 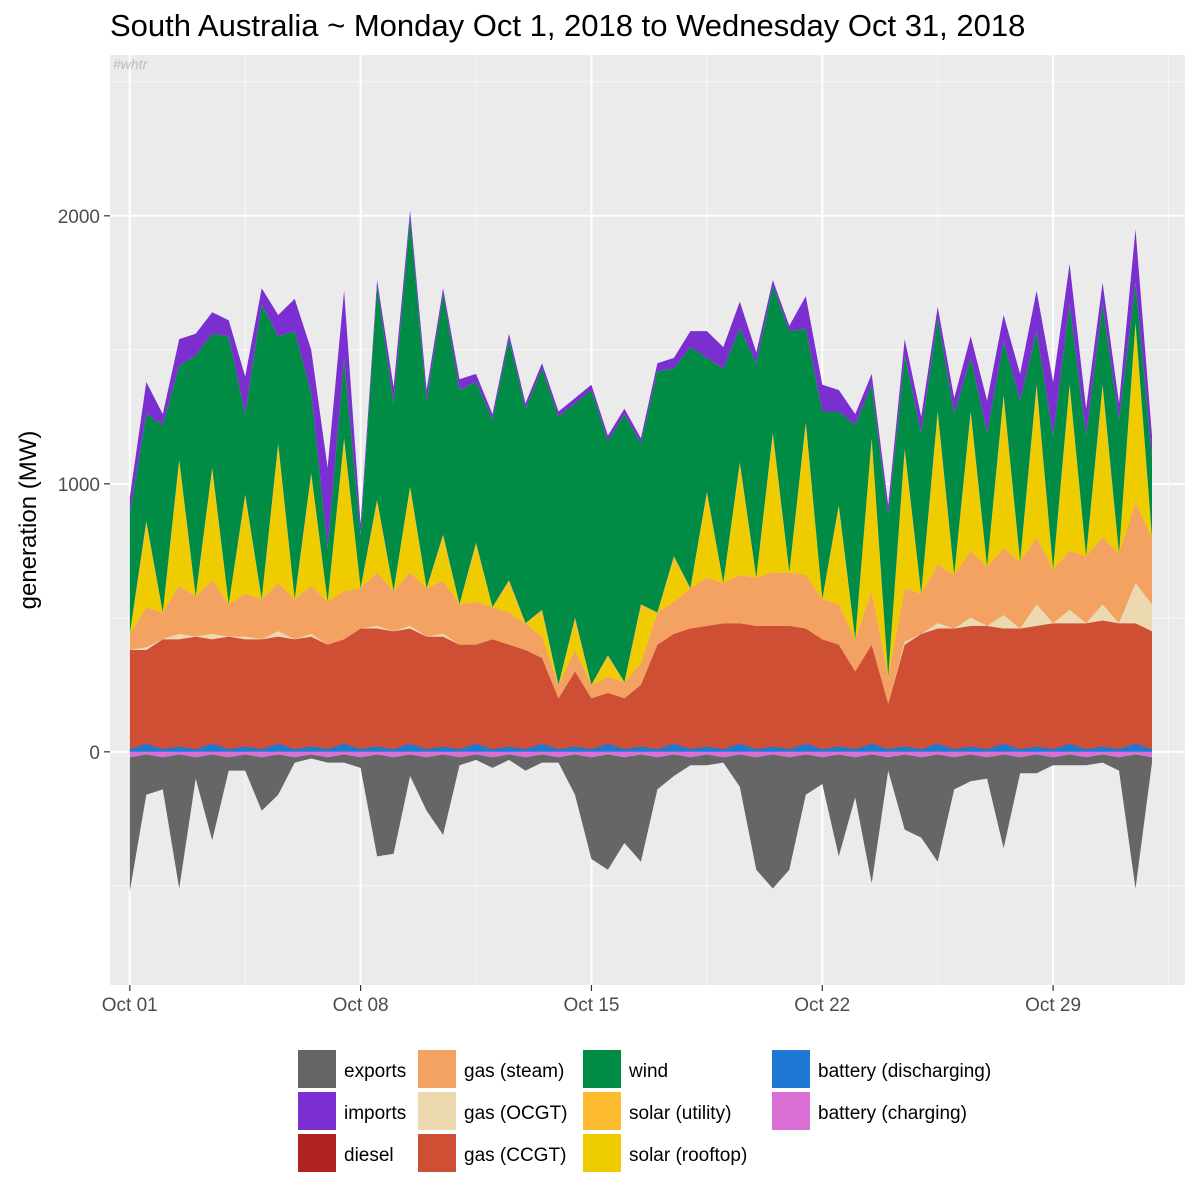 I want to click on area-gas-ccgt-, so click(x=641, y=686).